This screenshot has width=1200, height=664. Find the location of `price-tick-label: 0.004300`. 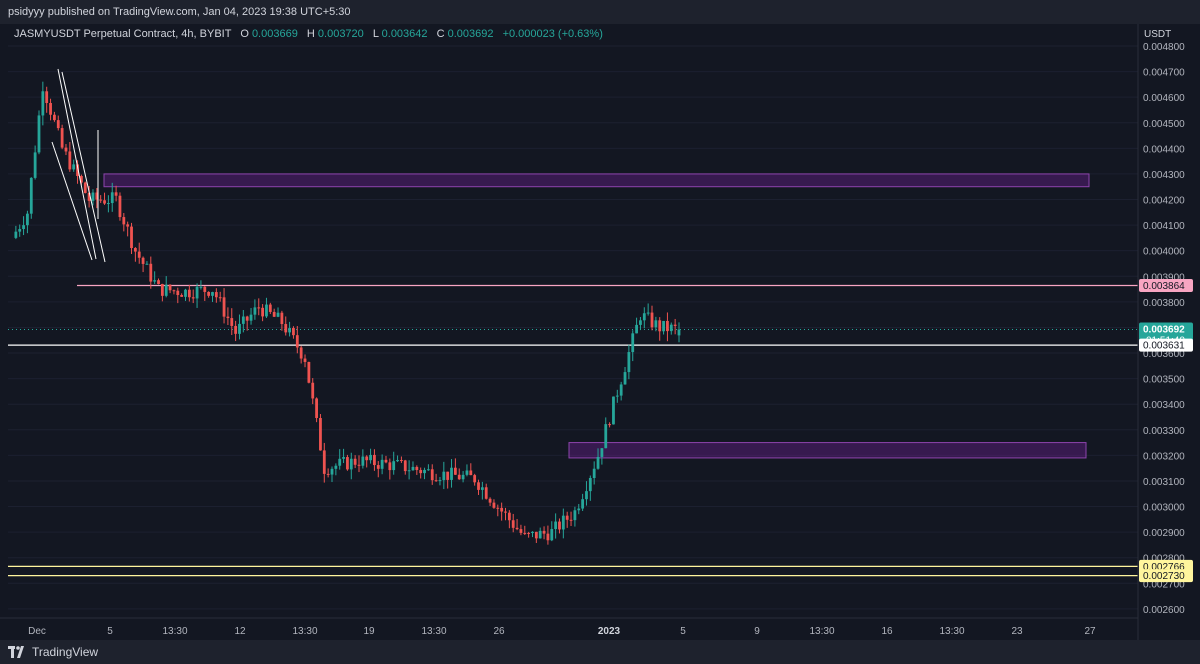

price-tick-label: 0.004300 is located at coordinates (1164, 175).